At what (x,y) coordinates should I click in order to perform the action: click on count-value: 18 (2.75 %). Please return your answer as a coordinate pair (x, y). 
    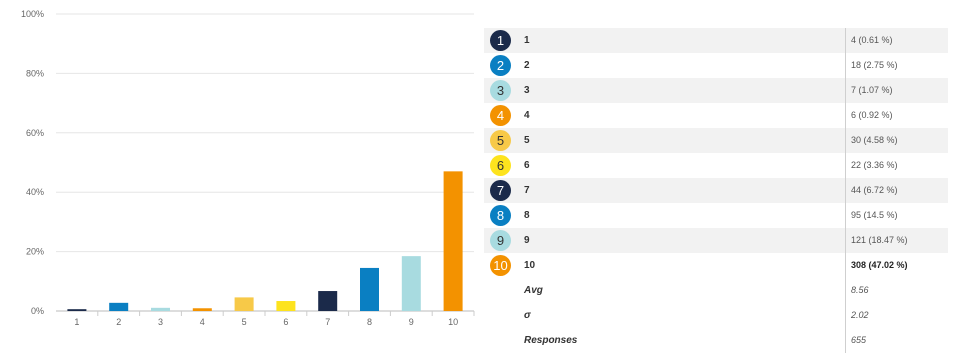
    Looking at the image, I should click on (874, 65).